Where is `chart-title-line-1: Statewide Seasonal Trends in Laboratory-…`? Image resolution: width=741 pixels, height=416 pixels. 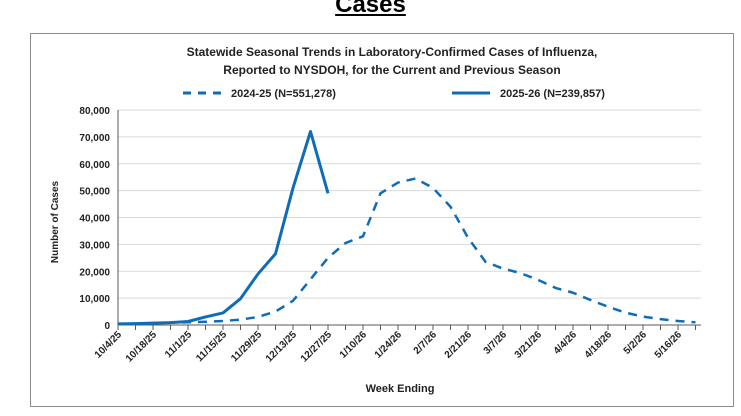 chart-title-line-1: Statewide Seasonal Trends in Laboratory-… is located at coordinates (392, 52).